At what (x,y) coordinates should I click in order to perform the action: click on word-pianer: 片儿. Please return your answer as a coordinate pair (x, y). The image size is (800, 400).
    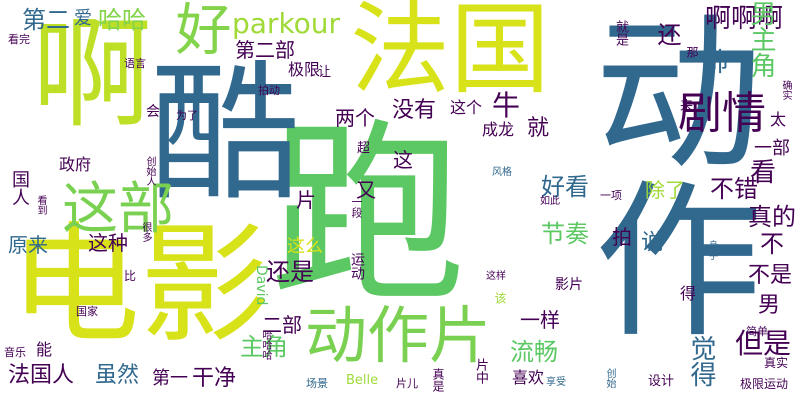
    Looking at the image, I should click on (407, 383).